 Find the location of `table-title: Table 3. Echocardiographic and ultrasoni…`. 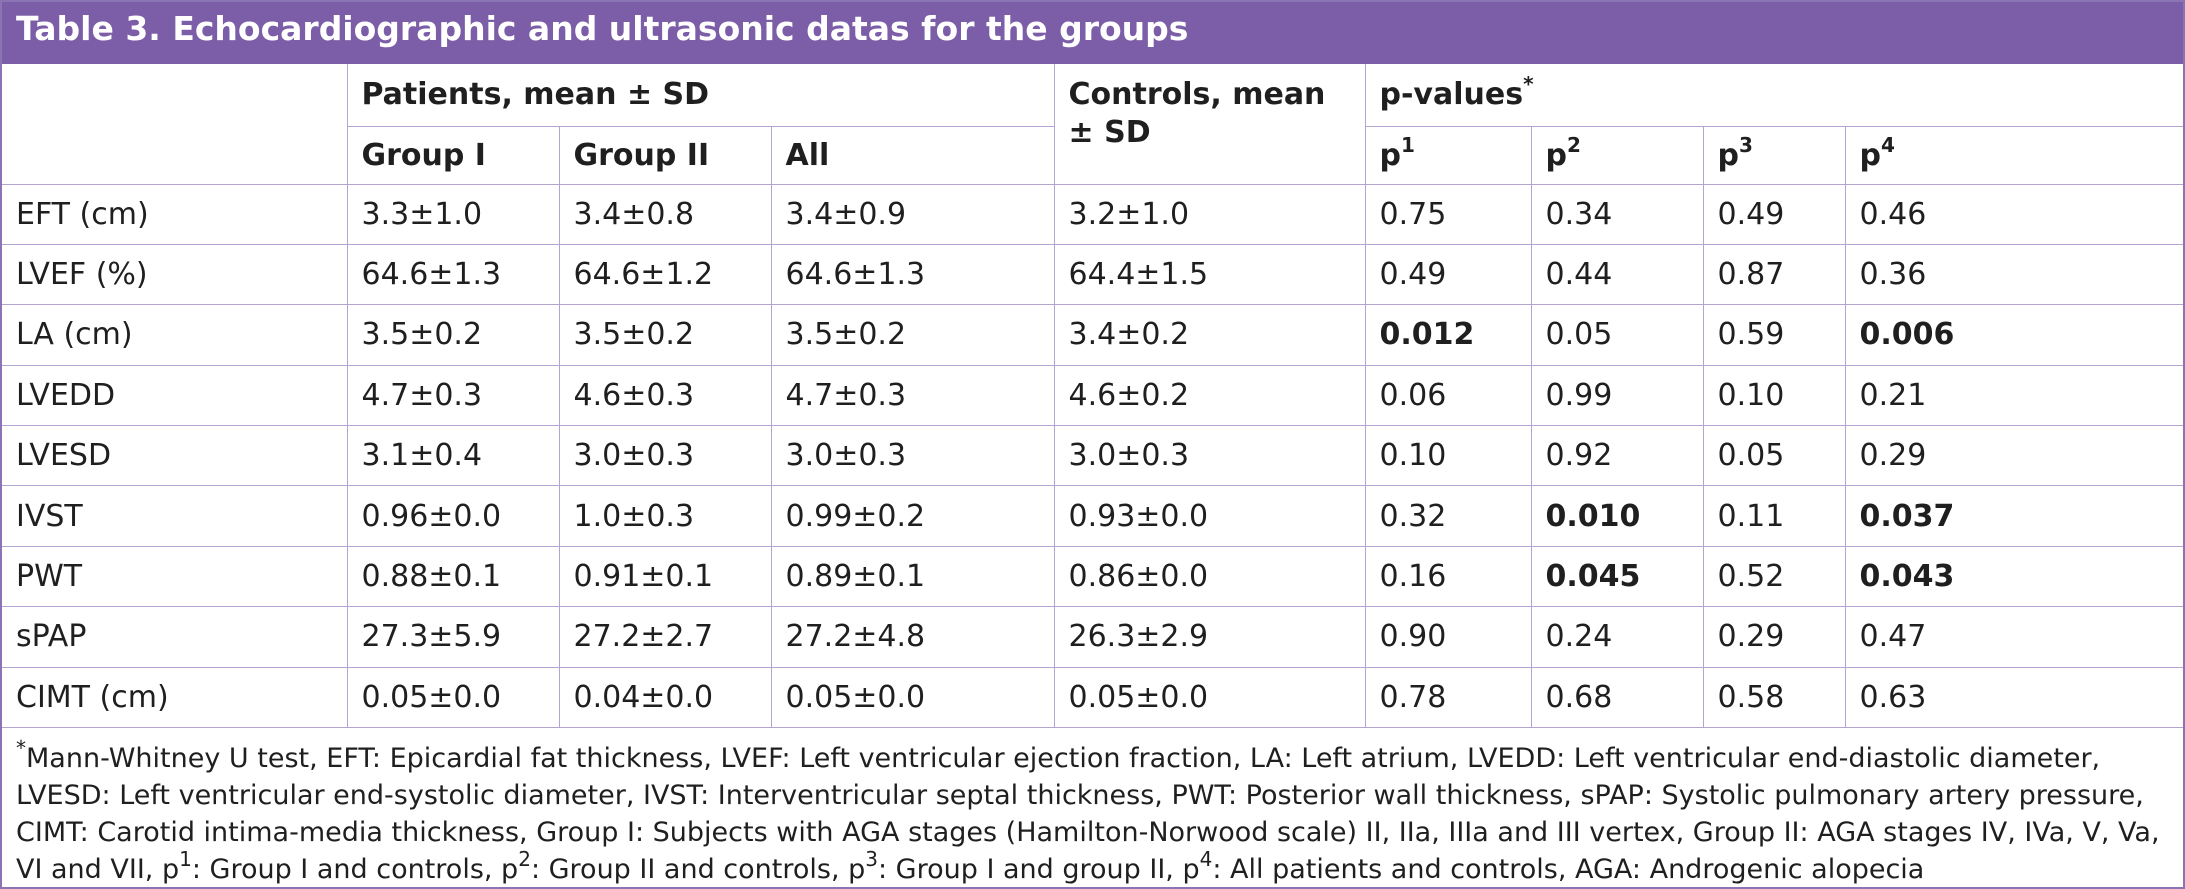

table-title: Table 3. Echocardiographic and ultrasoni… is located at coordinates (1092, 33).